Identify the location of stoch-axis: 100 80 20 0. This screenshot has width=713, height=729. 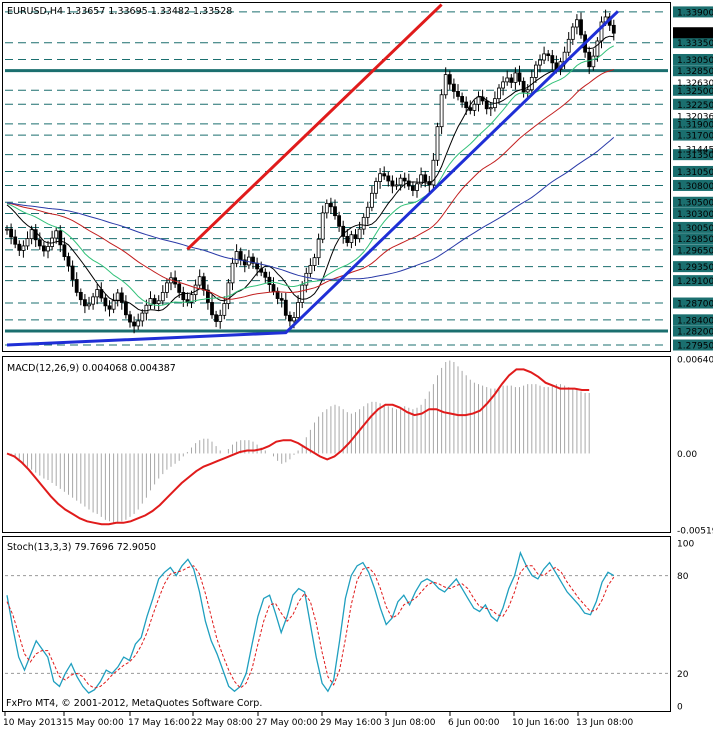
(685, 626).